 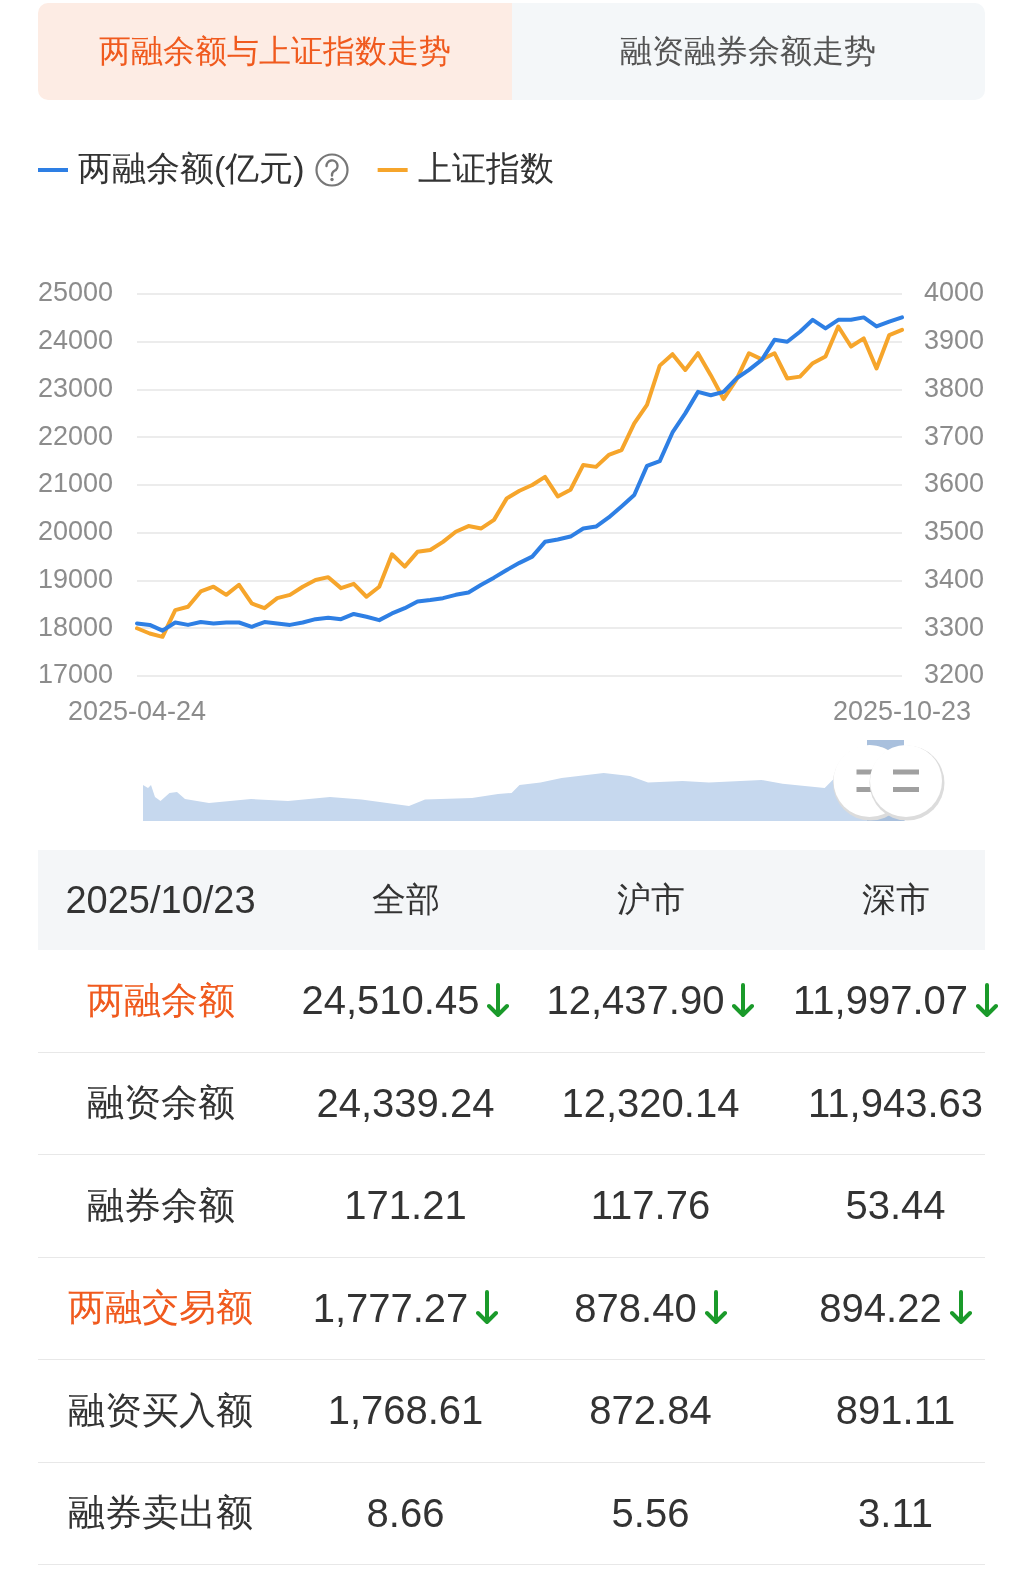 What do you see at coordinates (954, 674) in the screenshot?
I see `y2-tick-label: 3200` at bounding box center [954, 674].